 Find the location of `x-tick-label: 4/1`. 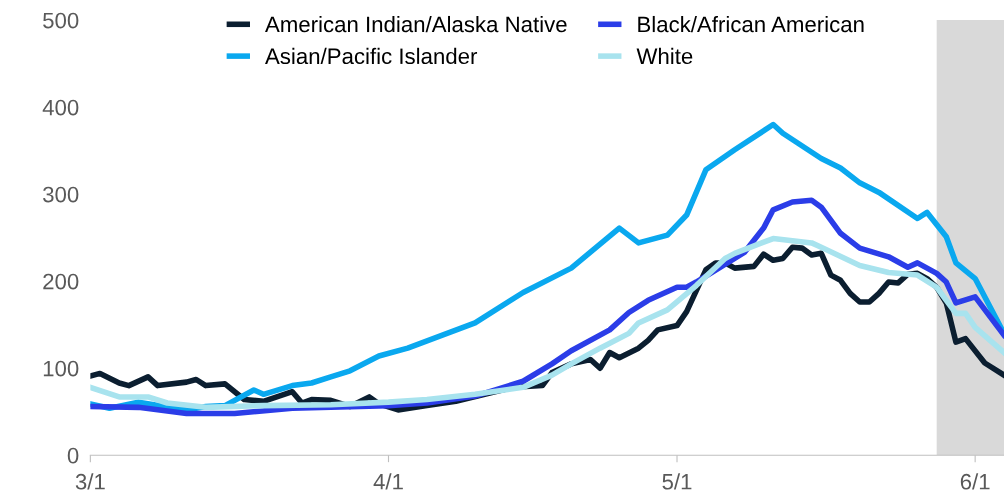

x-tick-label: 4/1 is located at coordinates (388, 481).